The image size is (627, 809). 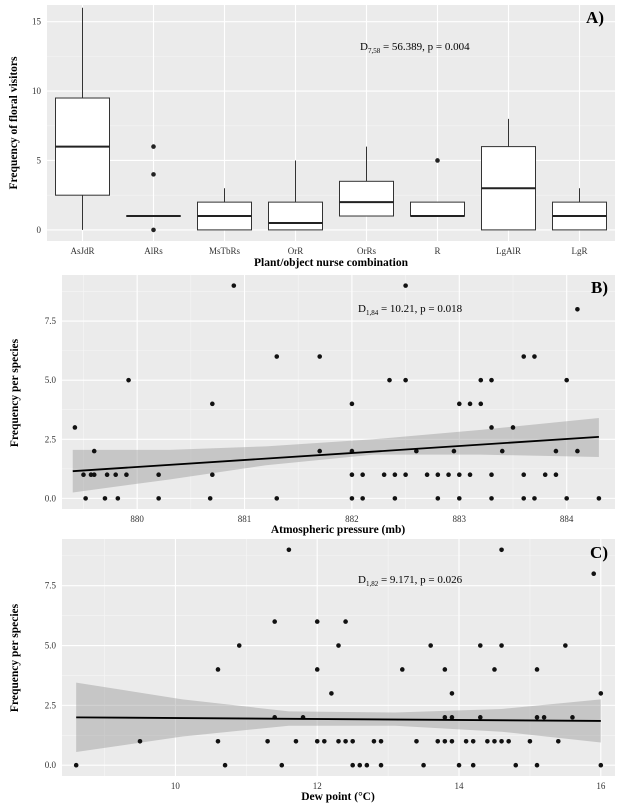 I want to click on panel-c-confidence-band, so click(x=338, y=717).